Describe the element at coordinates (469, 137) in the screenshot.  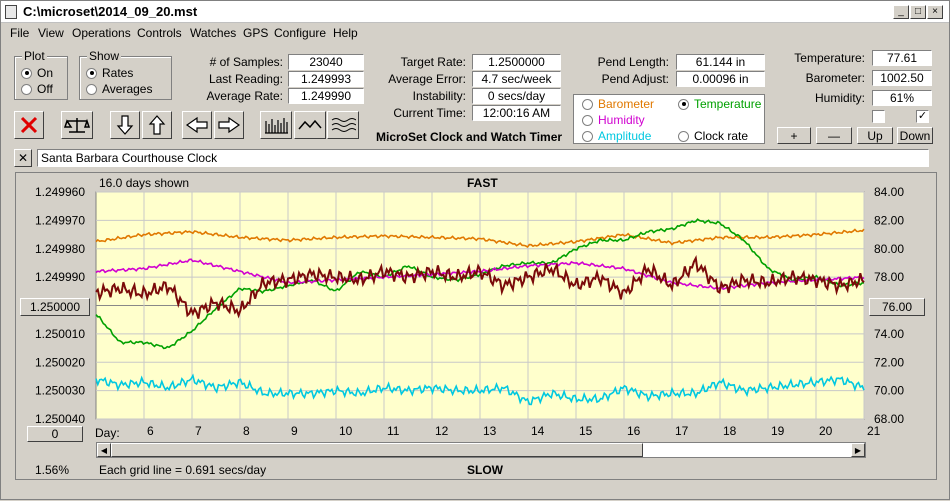
I see `app-caption: MicroSet Clock and Watch Timer` at that location.